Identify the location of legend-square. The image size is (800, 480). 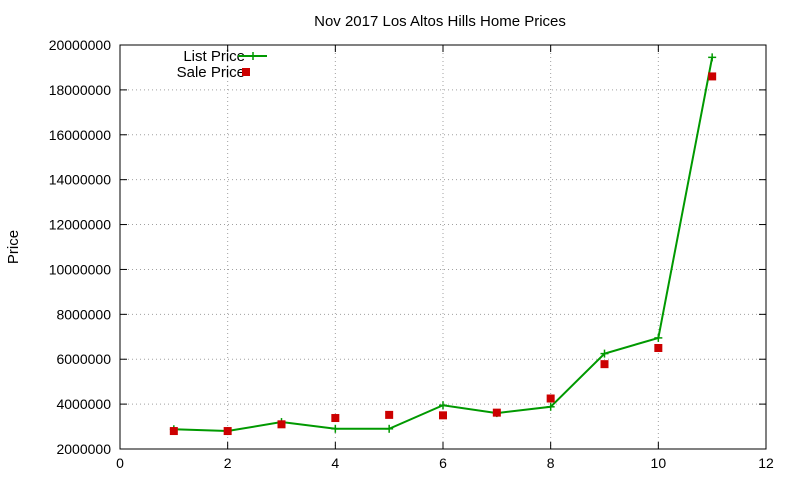
(246, 72).